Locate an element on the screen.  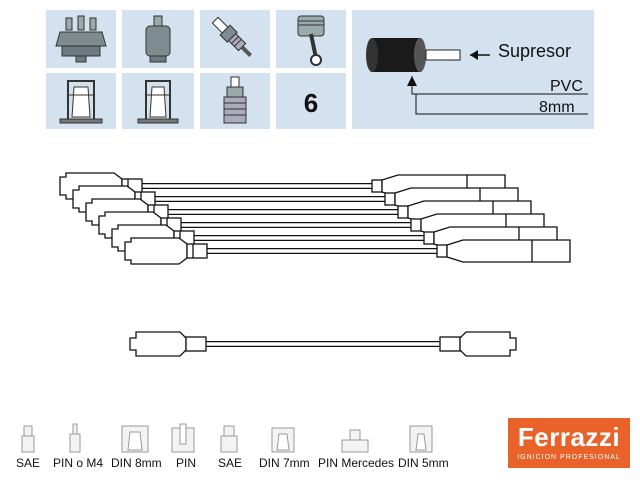
legend-label-sae-2: SAE is located at coordinates (230, 463).